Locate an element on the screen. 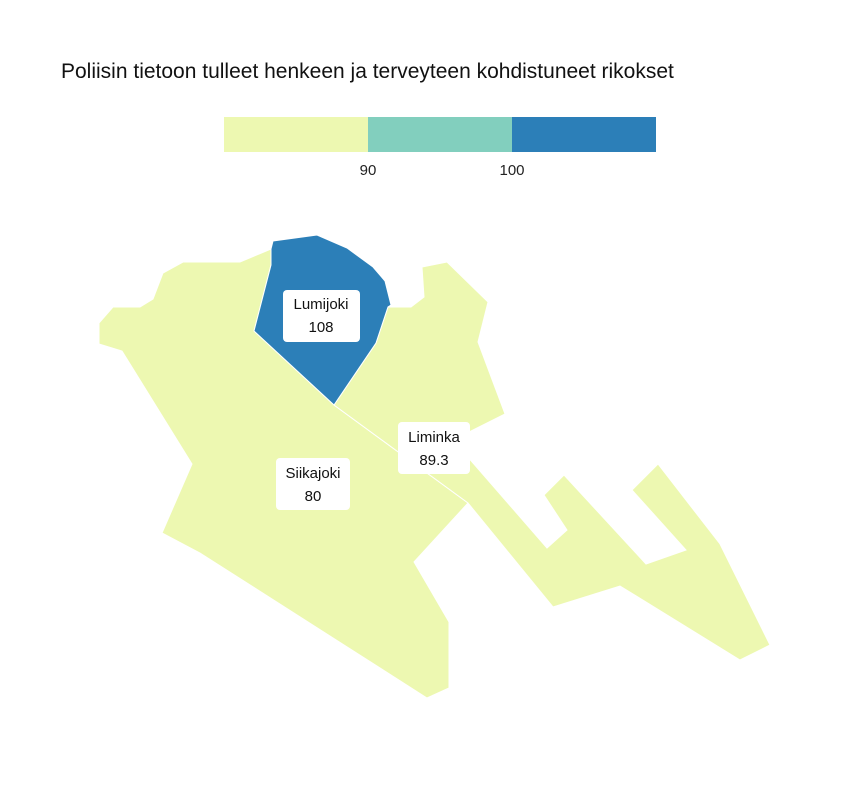 The width and height of the screenshot is (864, 792). region-label-lumijoki: Lumijoki 108 is located at coordinates (321, 316).